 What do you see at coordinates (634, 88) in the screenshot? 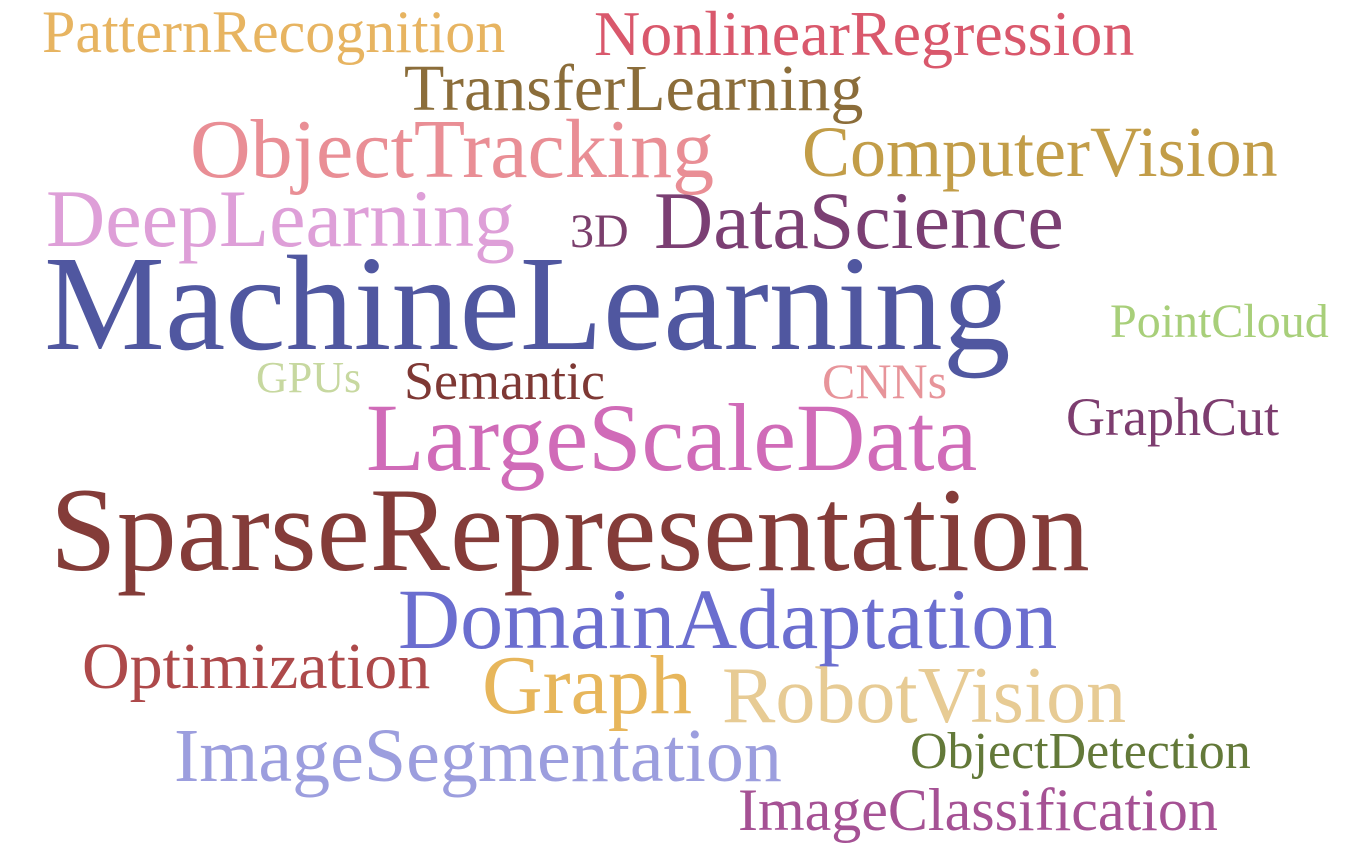
I see `word-transfer-learning: TransferLearning` at bounding box center [634, 88].